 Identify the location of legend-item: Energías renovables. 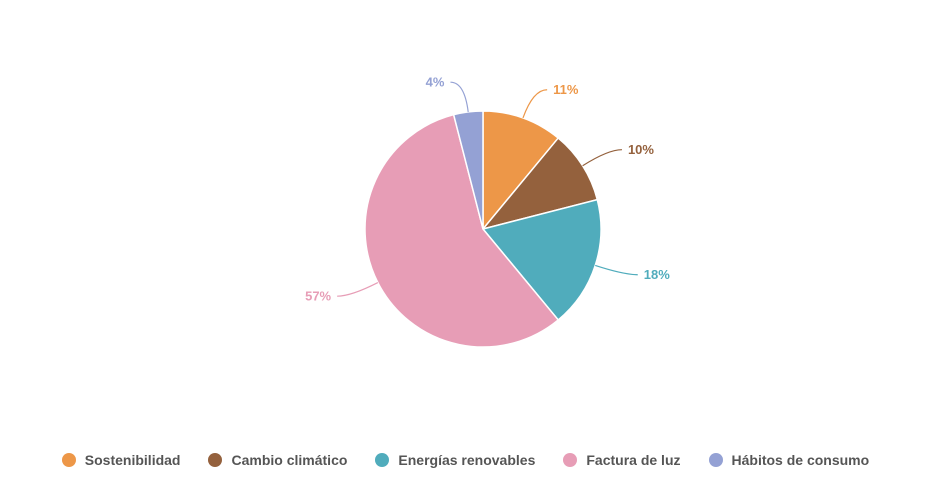
(455, 460).